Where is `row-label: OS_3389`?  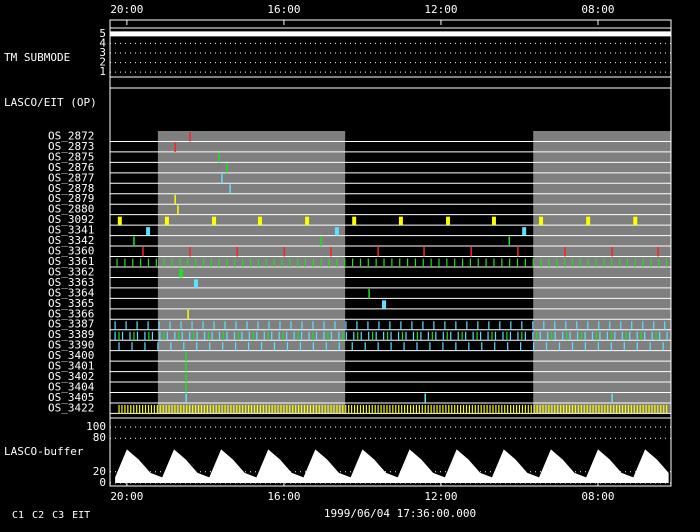 row-label: OS_3389 is located at coordinates (71, 334).